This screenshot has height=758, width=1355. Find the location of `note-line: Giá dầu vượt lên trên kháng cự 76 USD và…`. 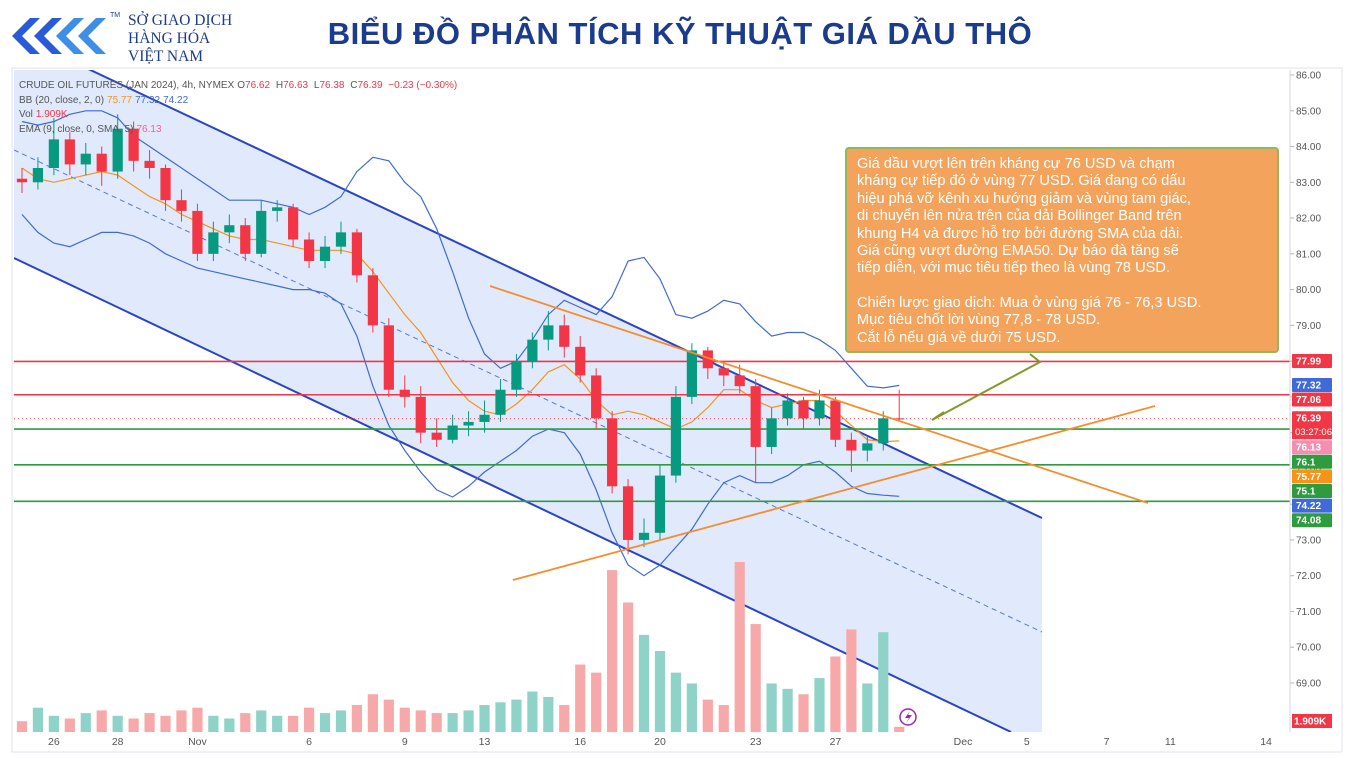

note-line: Giá dầu vượt lên trên kháng cự 76 USD và… is located at coordinates (1016, 164).